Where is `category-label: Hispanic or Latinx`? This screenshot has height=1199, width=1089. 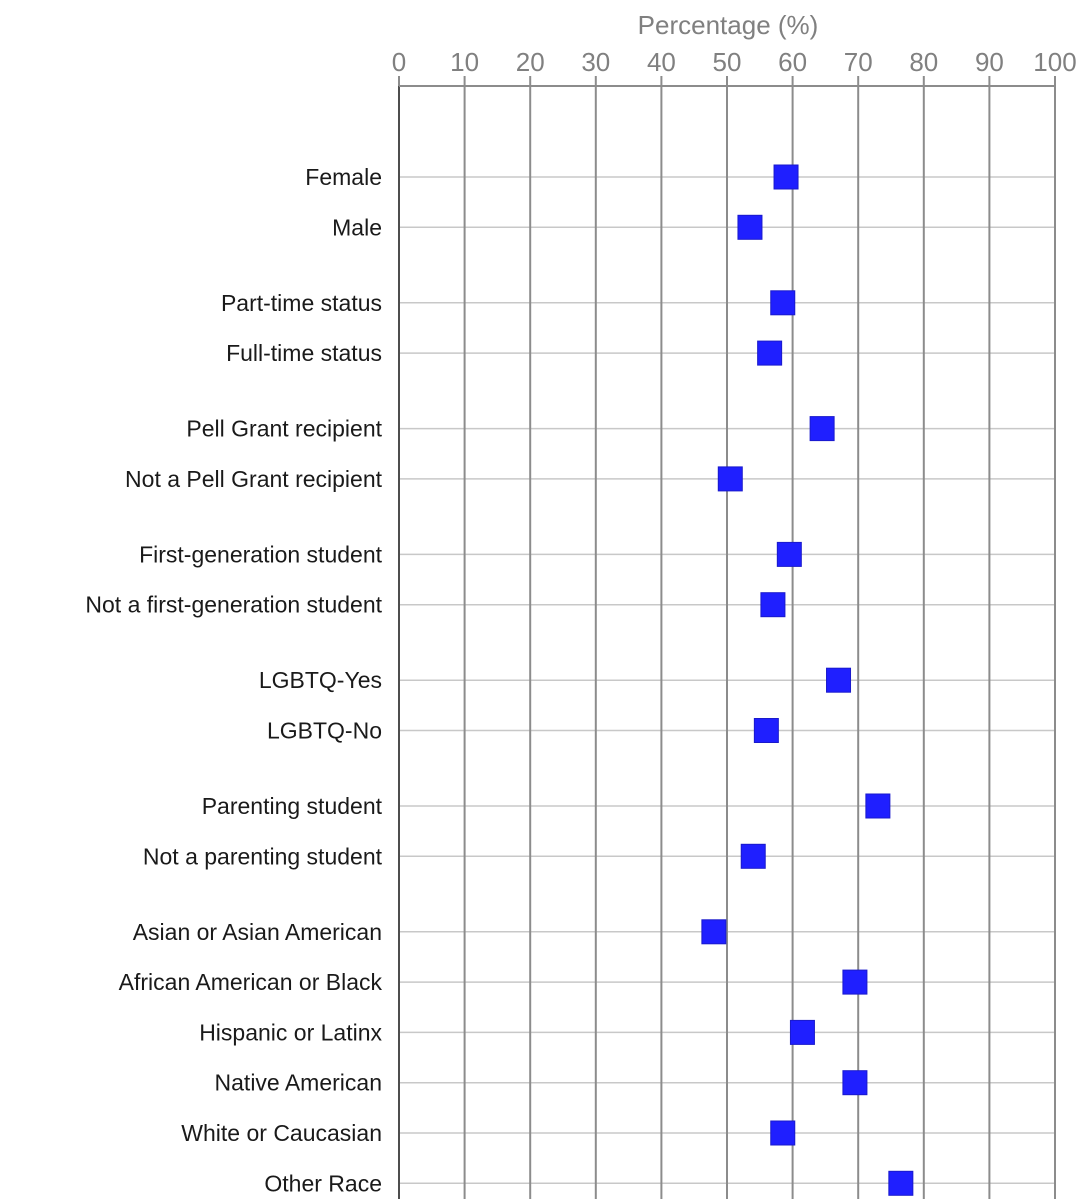
category-label: Hispanic or Latinx is located at coordinates (290, 1032).